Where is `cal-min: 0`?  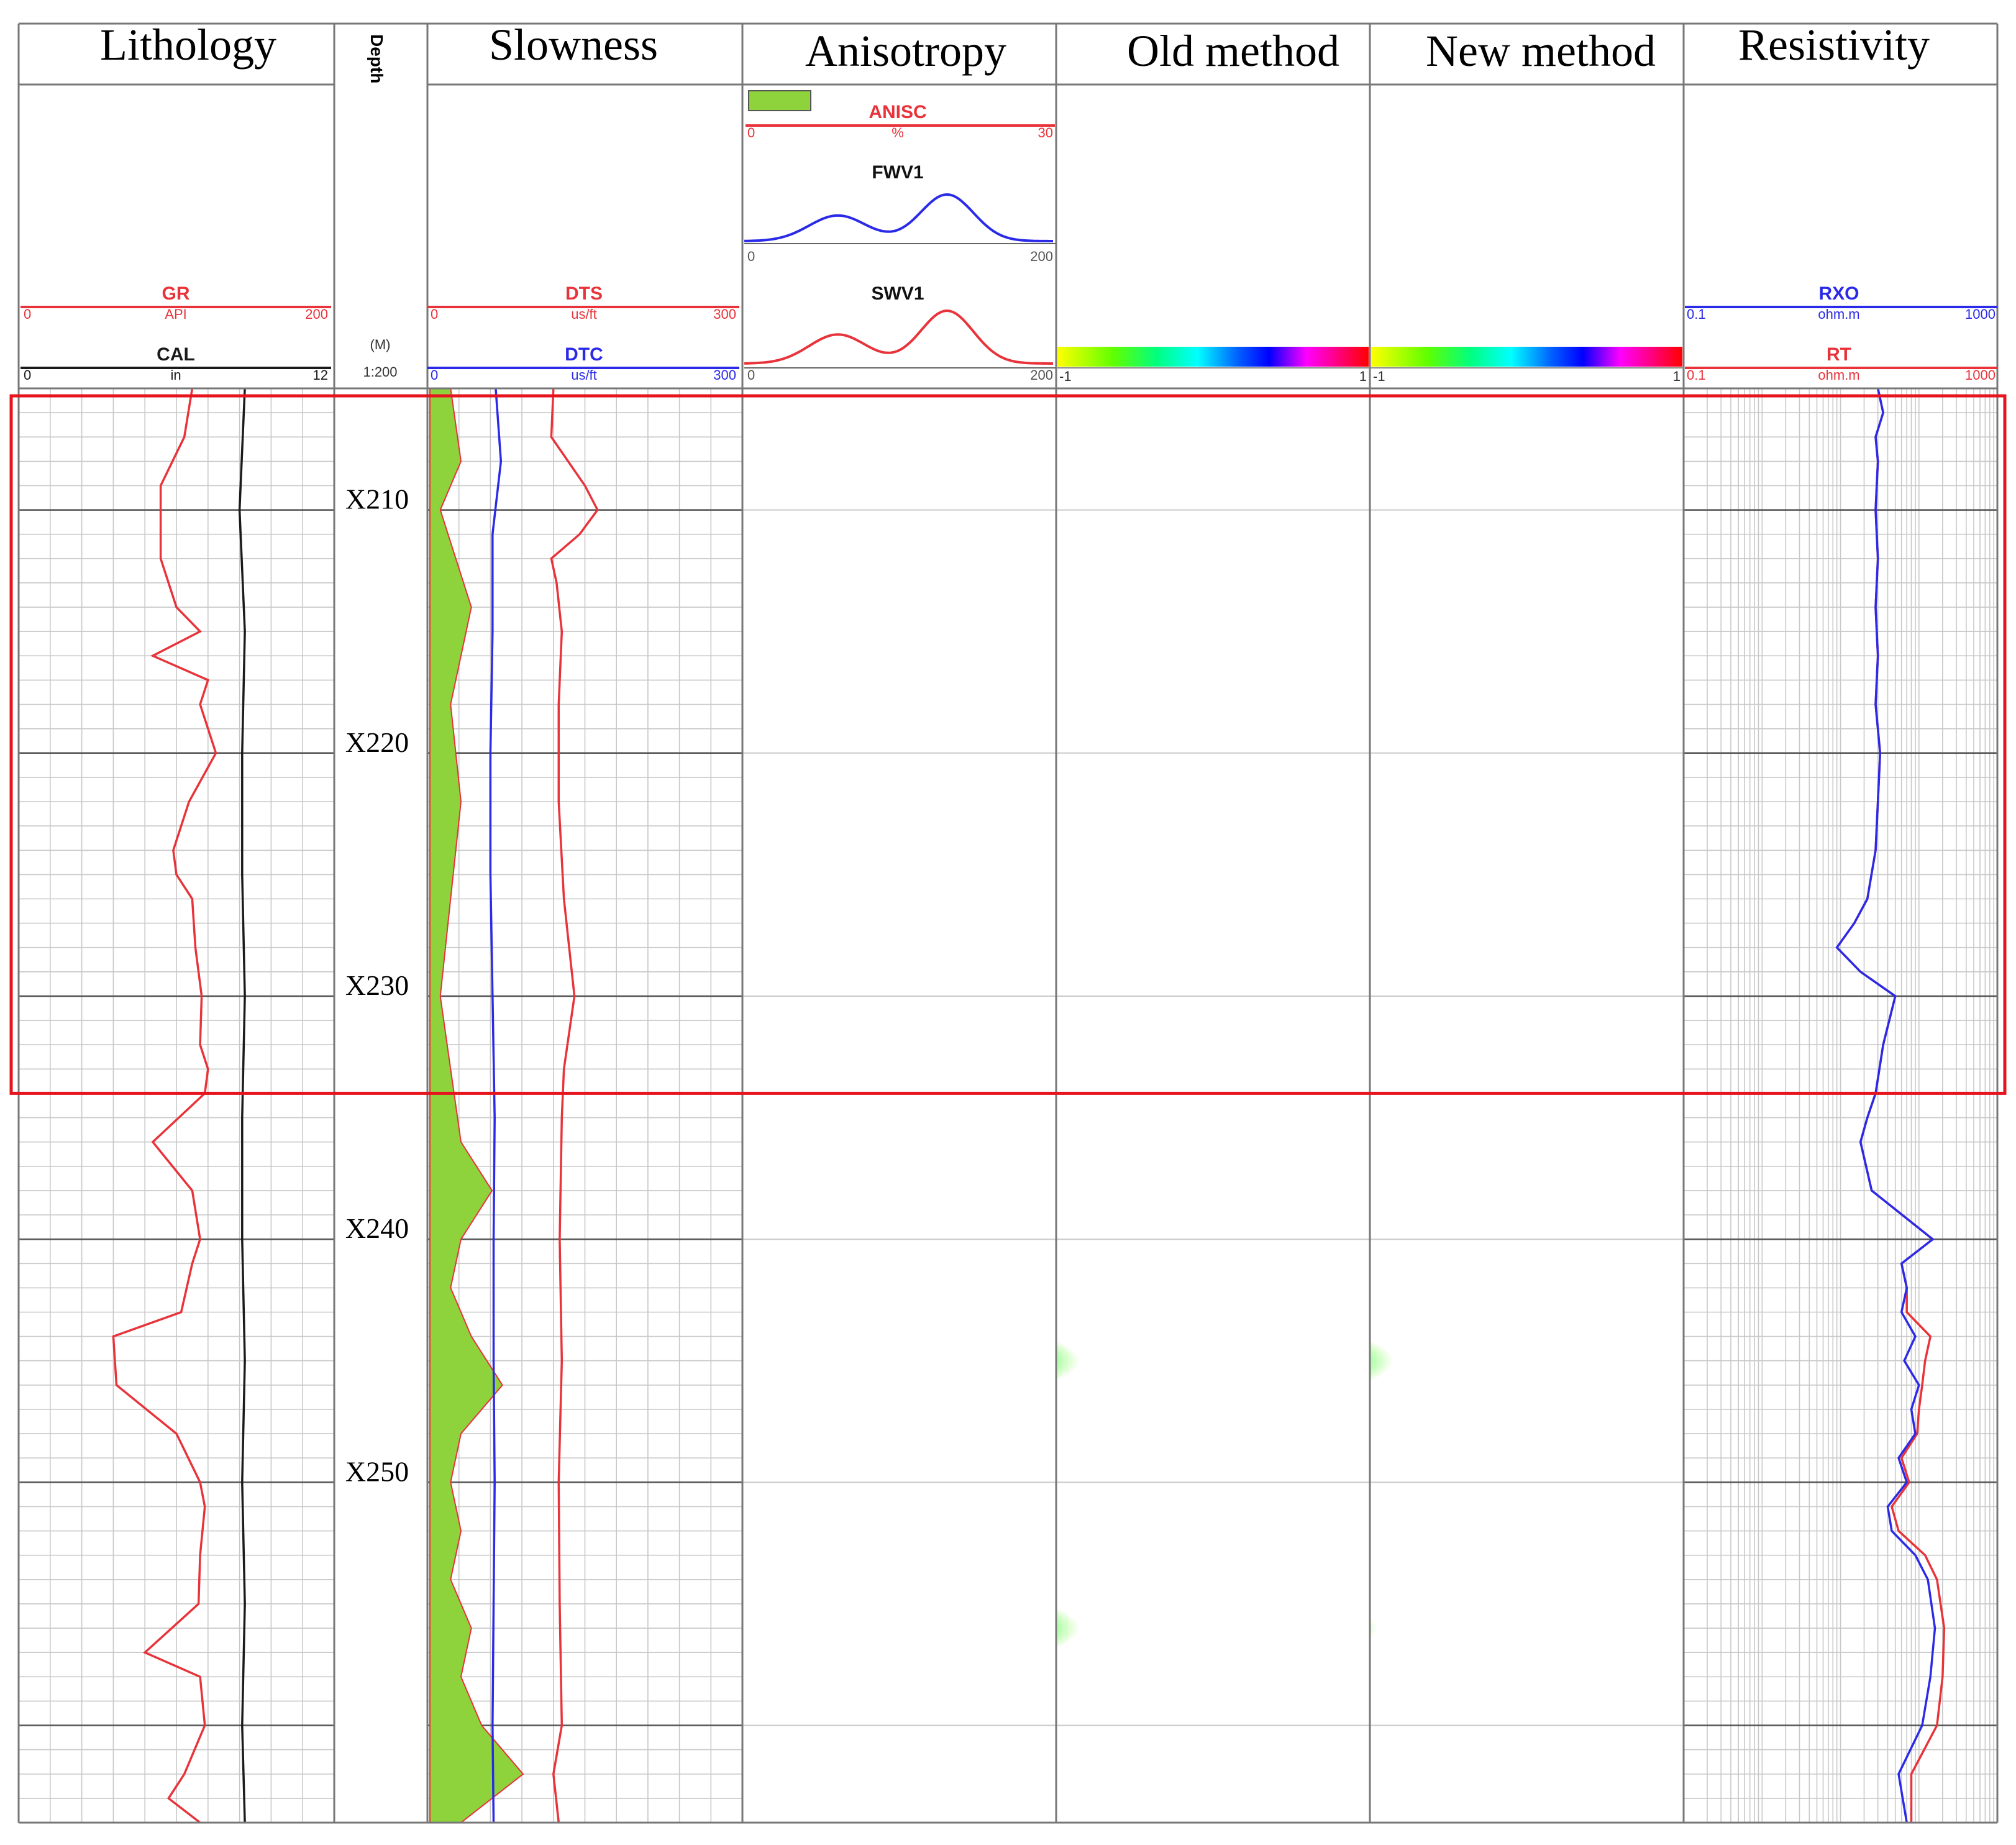
cal-min: 0 is located at coordinates (27, 375).